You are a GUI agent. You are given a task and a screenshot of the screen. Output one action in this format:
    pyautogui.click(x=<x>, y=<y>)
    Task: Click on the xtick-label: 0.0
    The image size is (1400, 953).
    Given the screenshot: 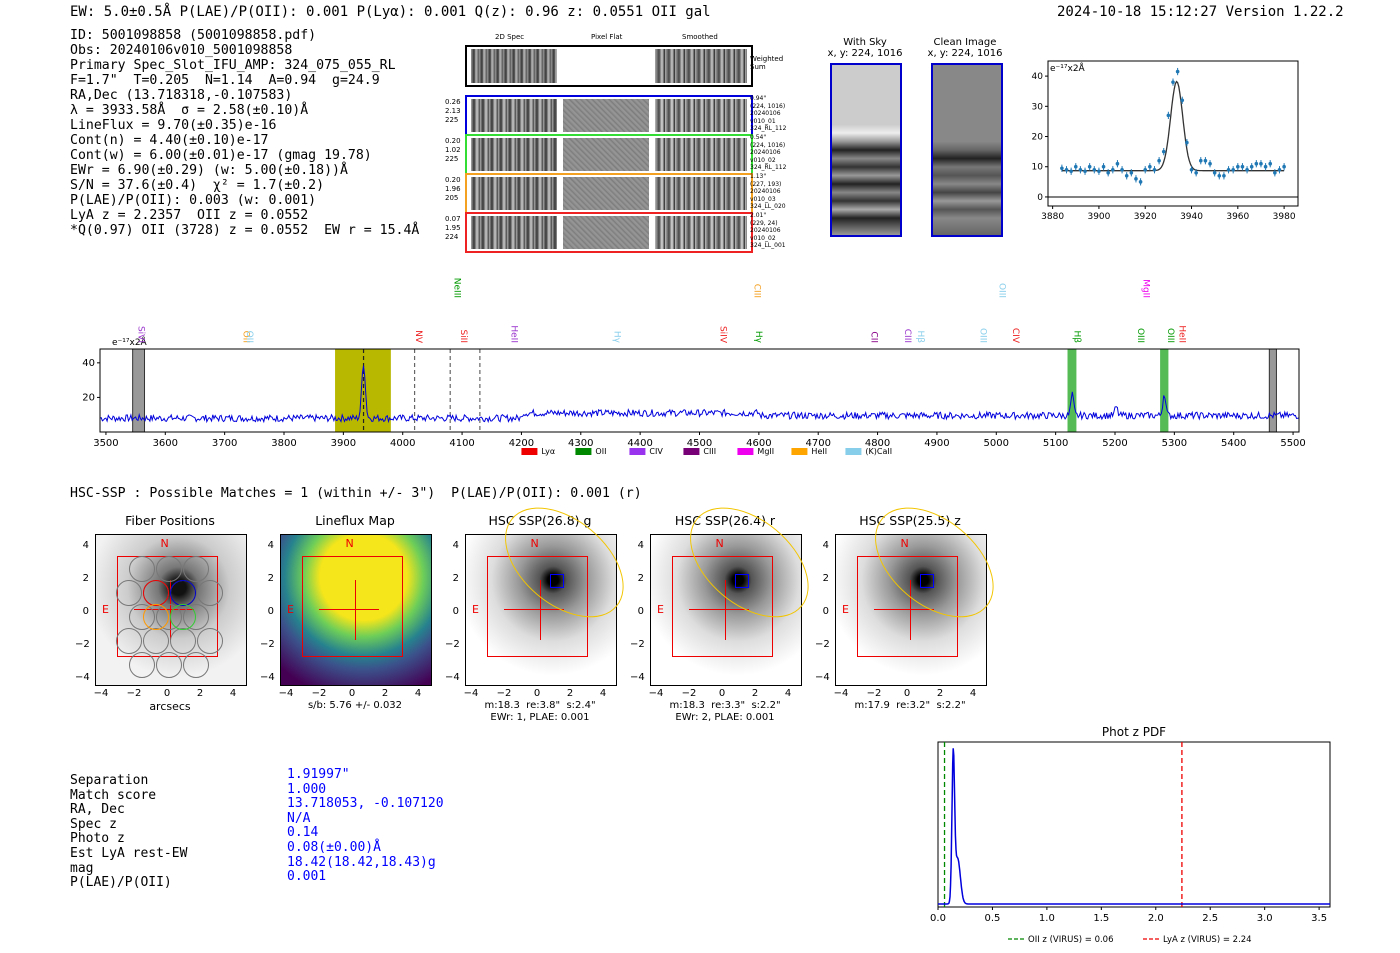 What is the action you would take?
    pyautogui.click(x=938, y=918)
    